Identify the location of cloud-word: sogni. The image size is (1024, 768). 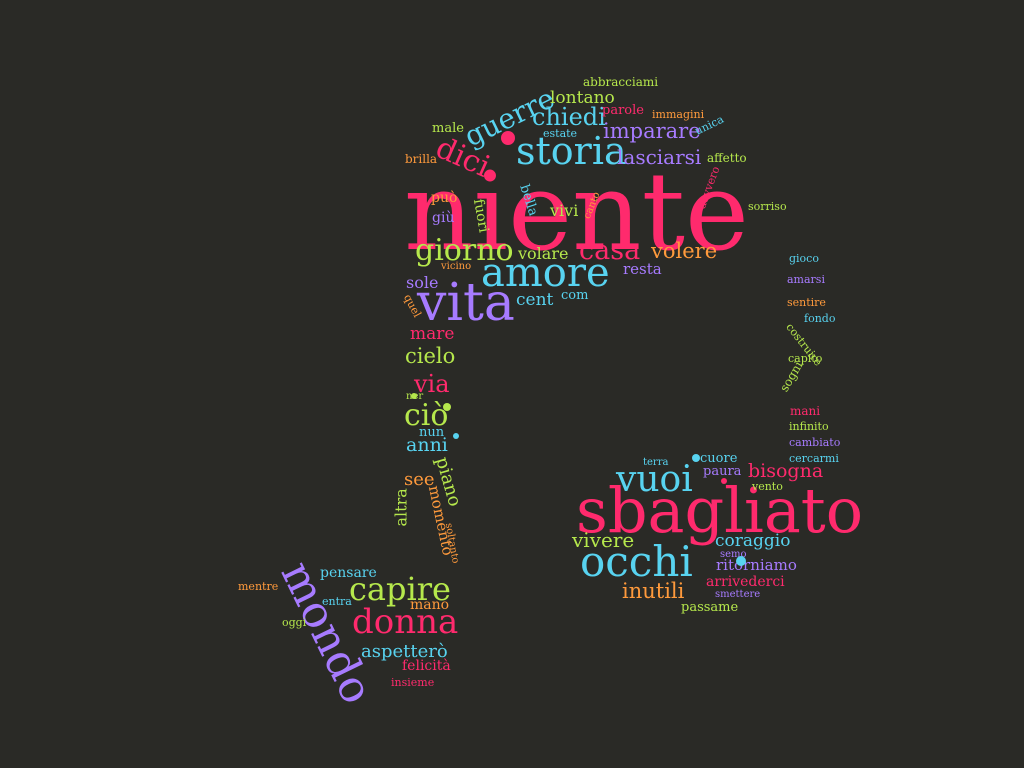
(791, 376).